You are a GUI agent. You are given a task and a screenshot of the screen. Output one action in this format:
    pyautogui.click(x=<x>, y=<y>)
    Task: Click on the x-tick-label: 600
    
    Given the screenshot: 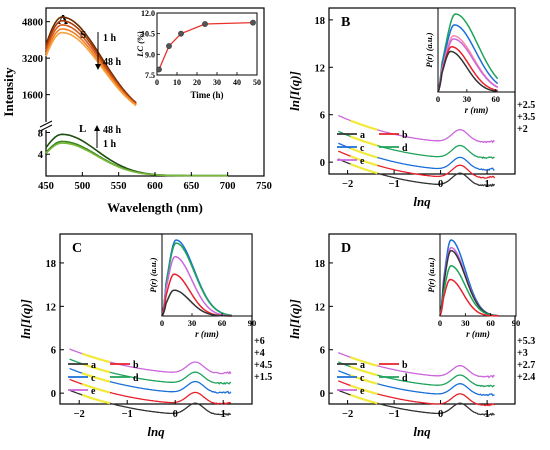 What is the action you would take?
    pyautogui.click(x=155, y=186)
    